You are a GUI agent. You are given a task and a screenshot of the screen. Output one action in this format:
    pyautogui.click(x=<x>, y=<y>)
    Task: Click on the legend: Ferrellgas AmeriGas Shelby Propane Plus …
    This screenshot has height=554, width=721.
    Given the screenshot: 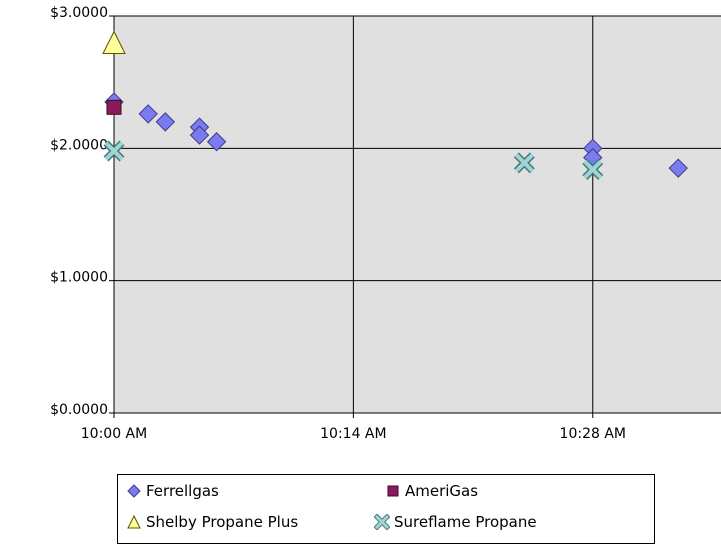 What is the action you would take?
    pyautogui.click(x=386, y=509)
    